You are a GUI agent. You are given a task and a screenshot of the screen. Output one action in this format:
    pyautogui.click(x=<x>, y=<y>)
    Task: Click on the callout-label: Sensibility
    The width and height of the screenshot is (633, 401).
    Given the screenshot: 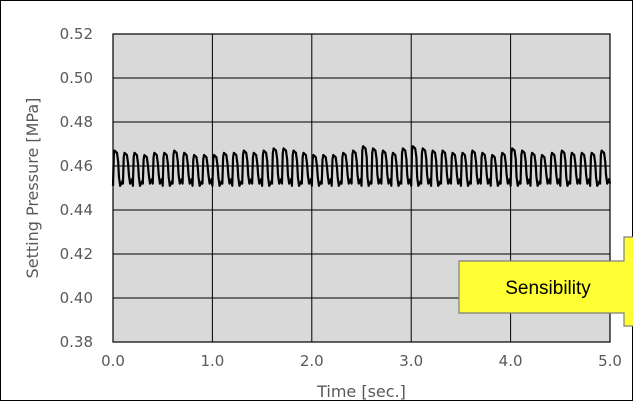 What is the action you would take?
    pyautogui.click(x=548, y=288)
    